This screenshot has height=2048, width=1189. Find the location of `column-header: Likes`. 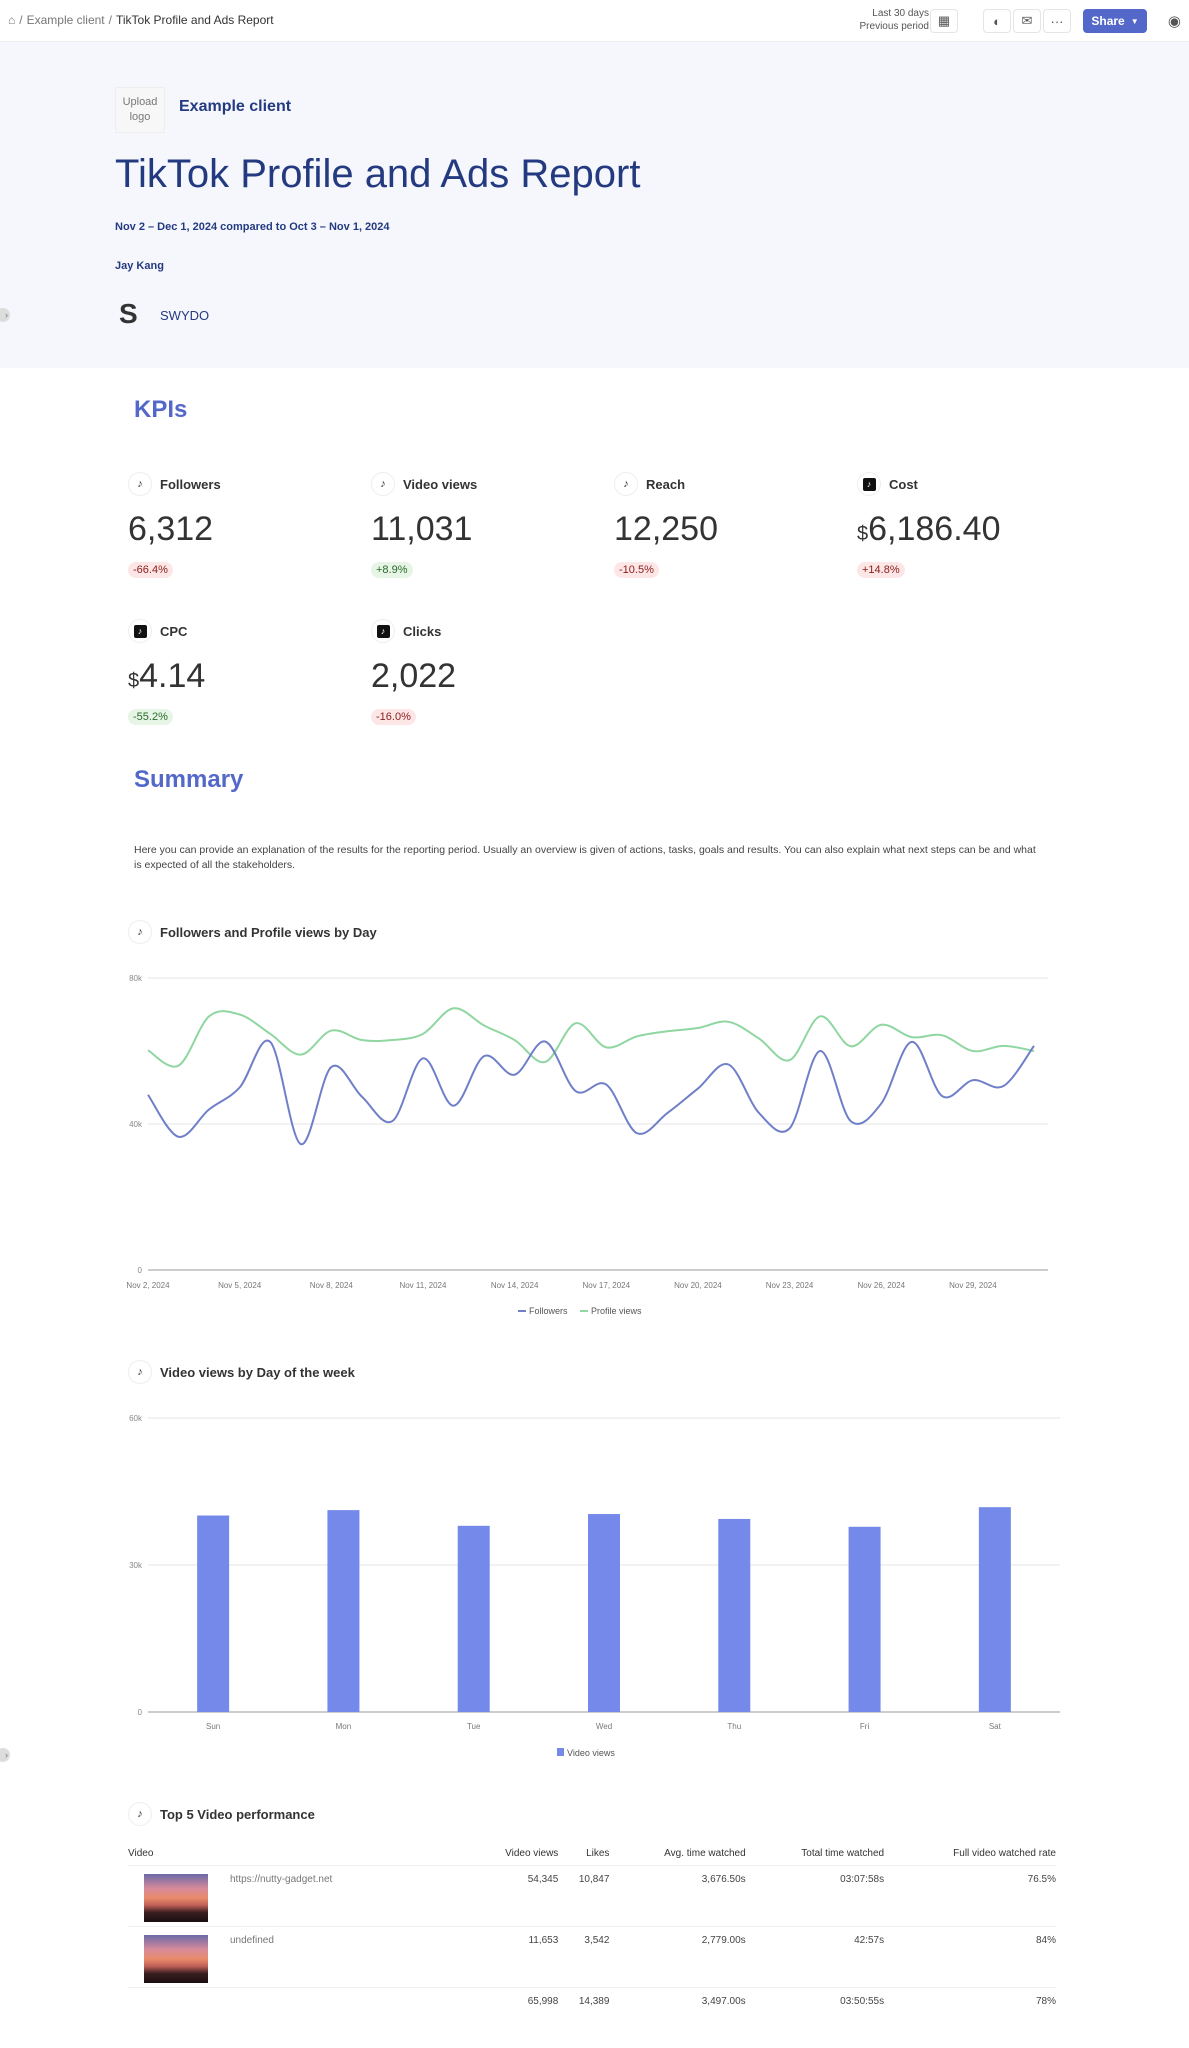

column-header: Likes is located at coordinates (584, 1854).